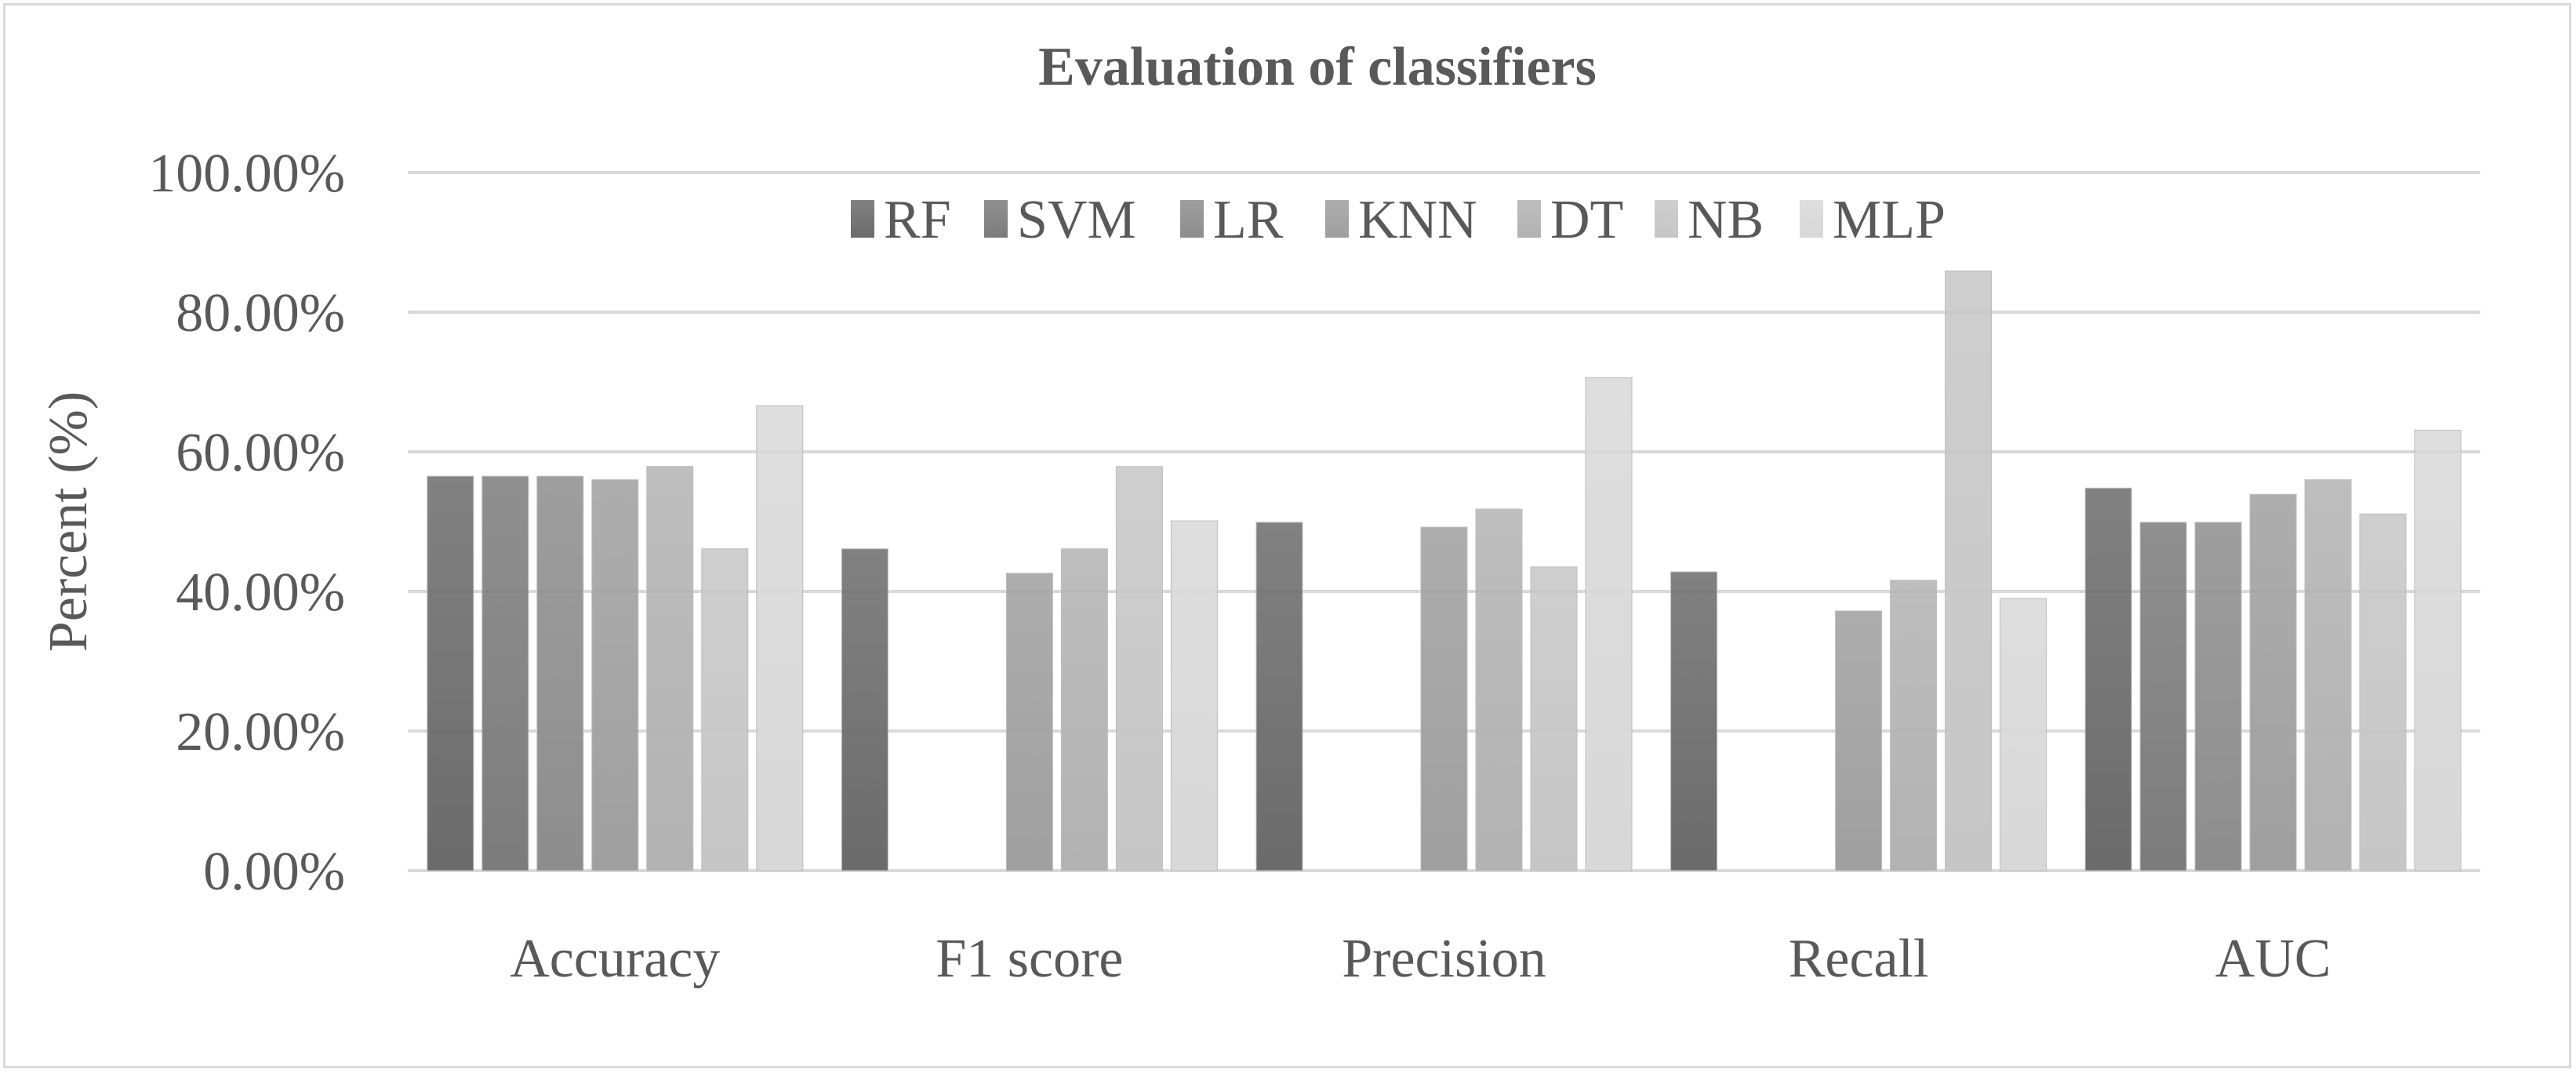 The height and width of the screenshot is (1073, 2576). Describe the element at coordinates (1279, 696) in the screenshot. I see `bar-rf-precision` at that location.